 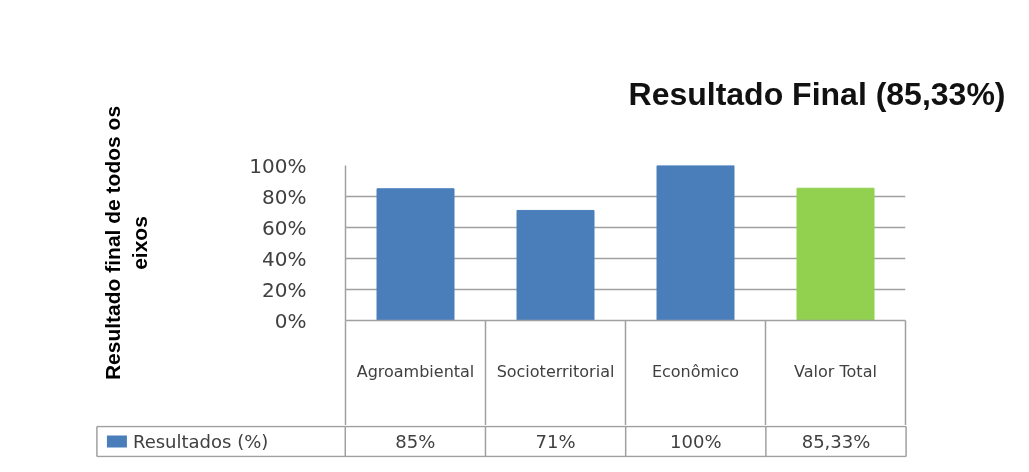 I want to click on data-label: 85%, so click(x=415, y=441).